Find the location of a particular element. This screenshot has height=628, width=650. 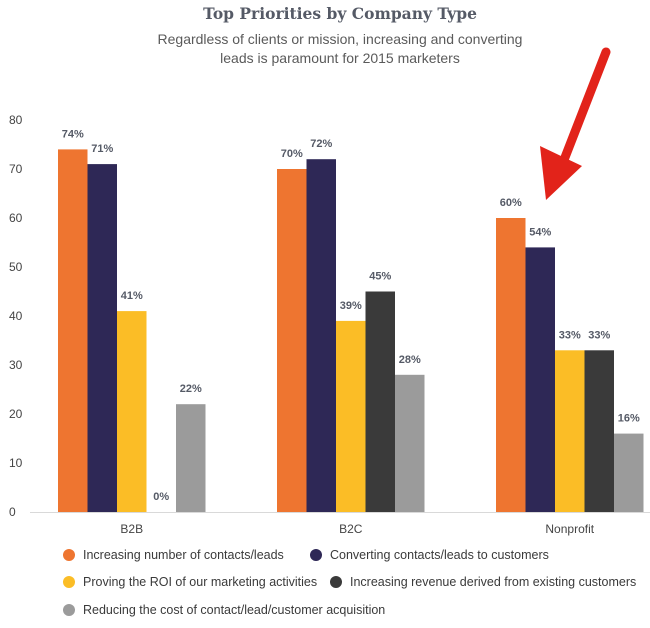

y-tick-label: 30 is located at coordinates (16, 365).